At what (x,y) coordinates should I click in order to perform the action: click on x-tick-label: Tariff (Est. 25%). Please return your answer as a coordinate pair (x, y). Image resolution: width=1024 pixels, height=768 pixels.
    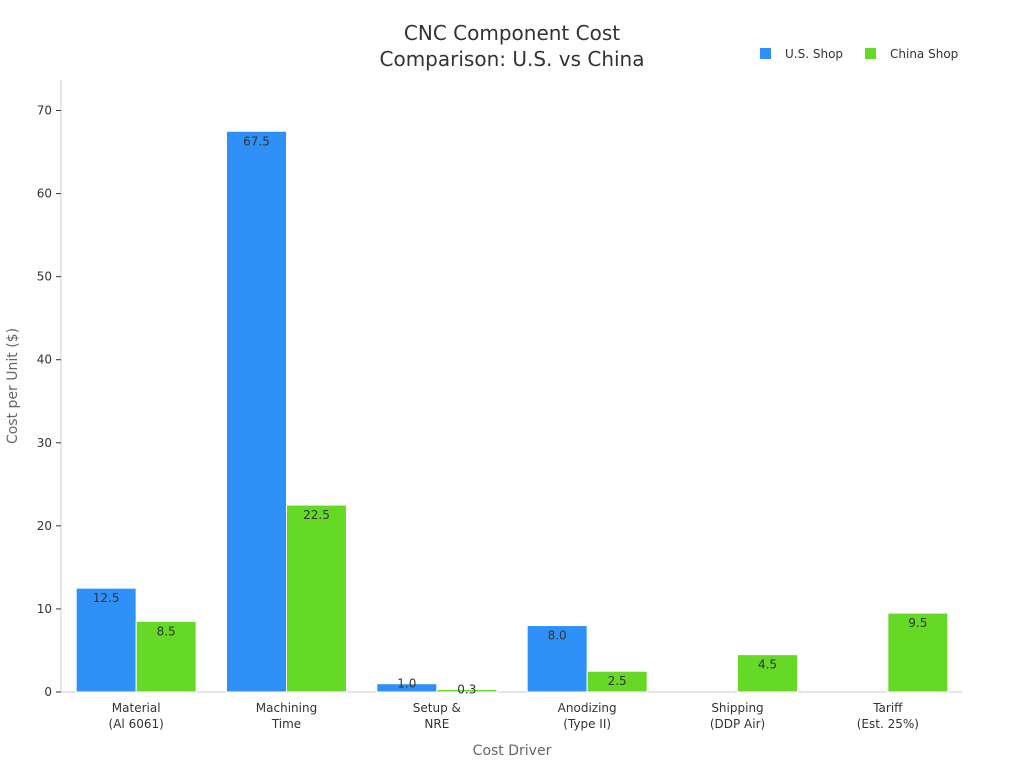
    Looking at the image, I should click on (888, 716).